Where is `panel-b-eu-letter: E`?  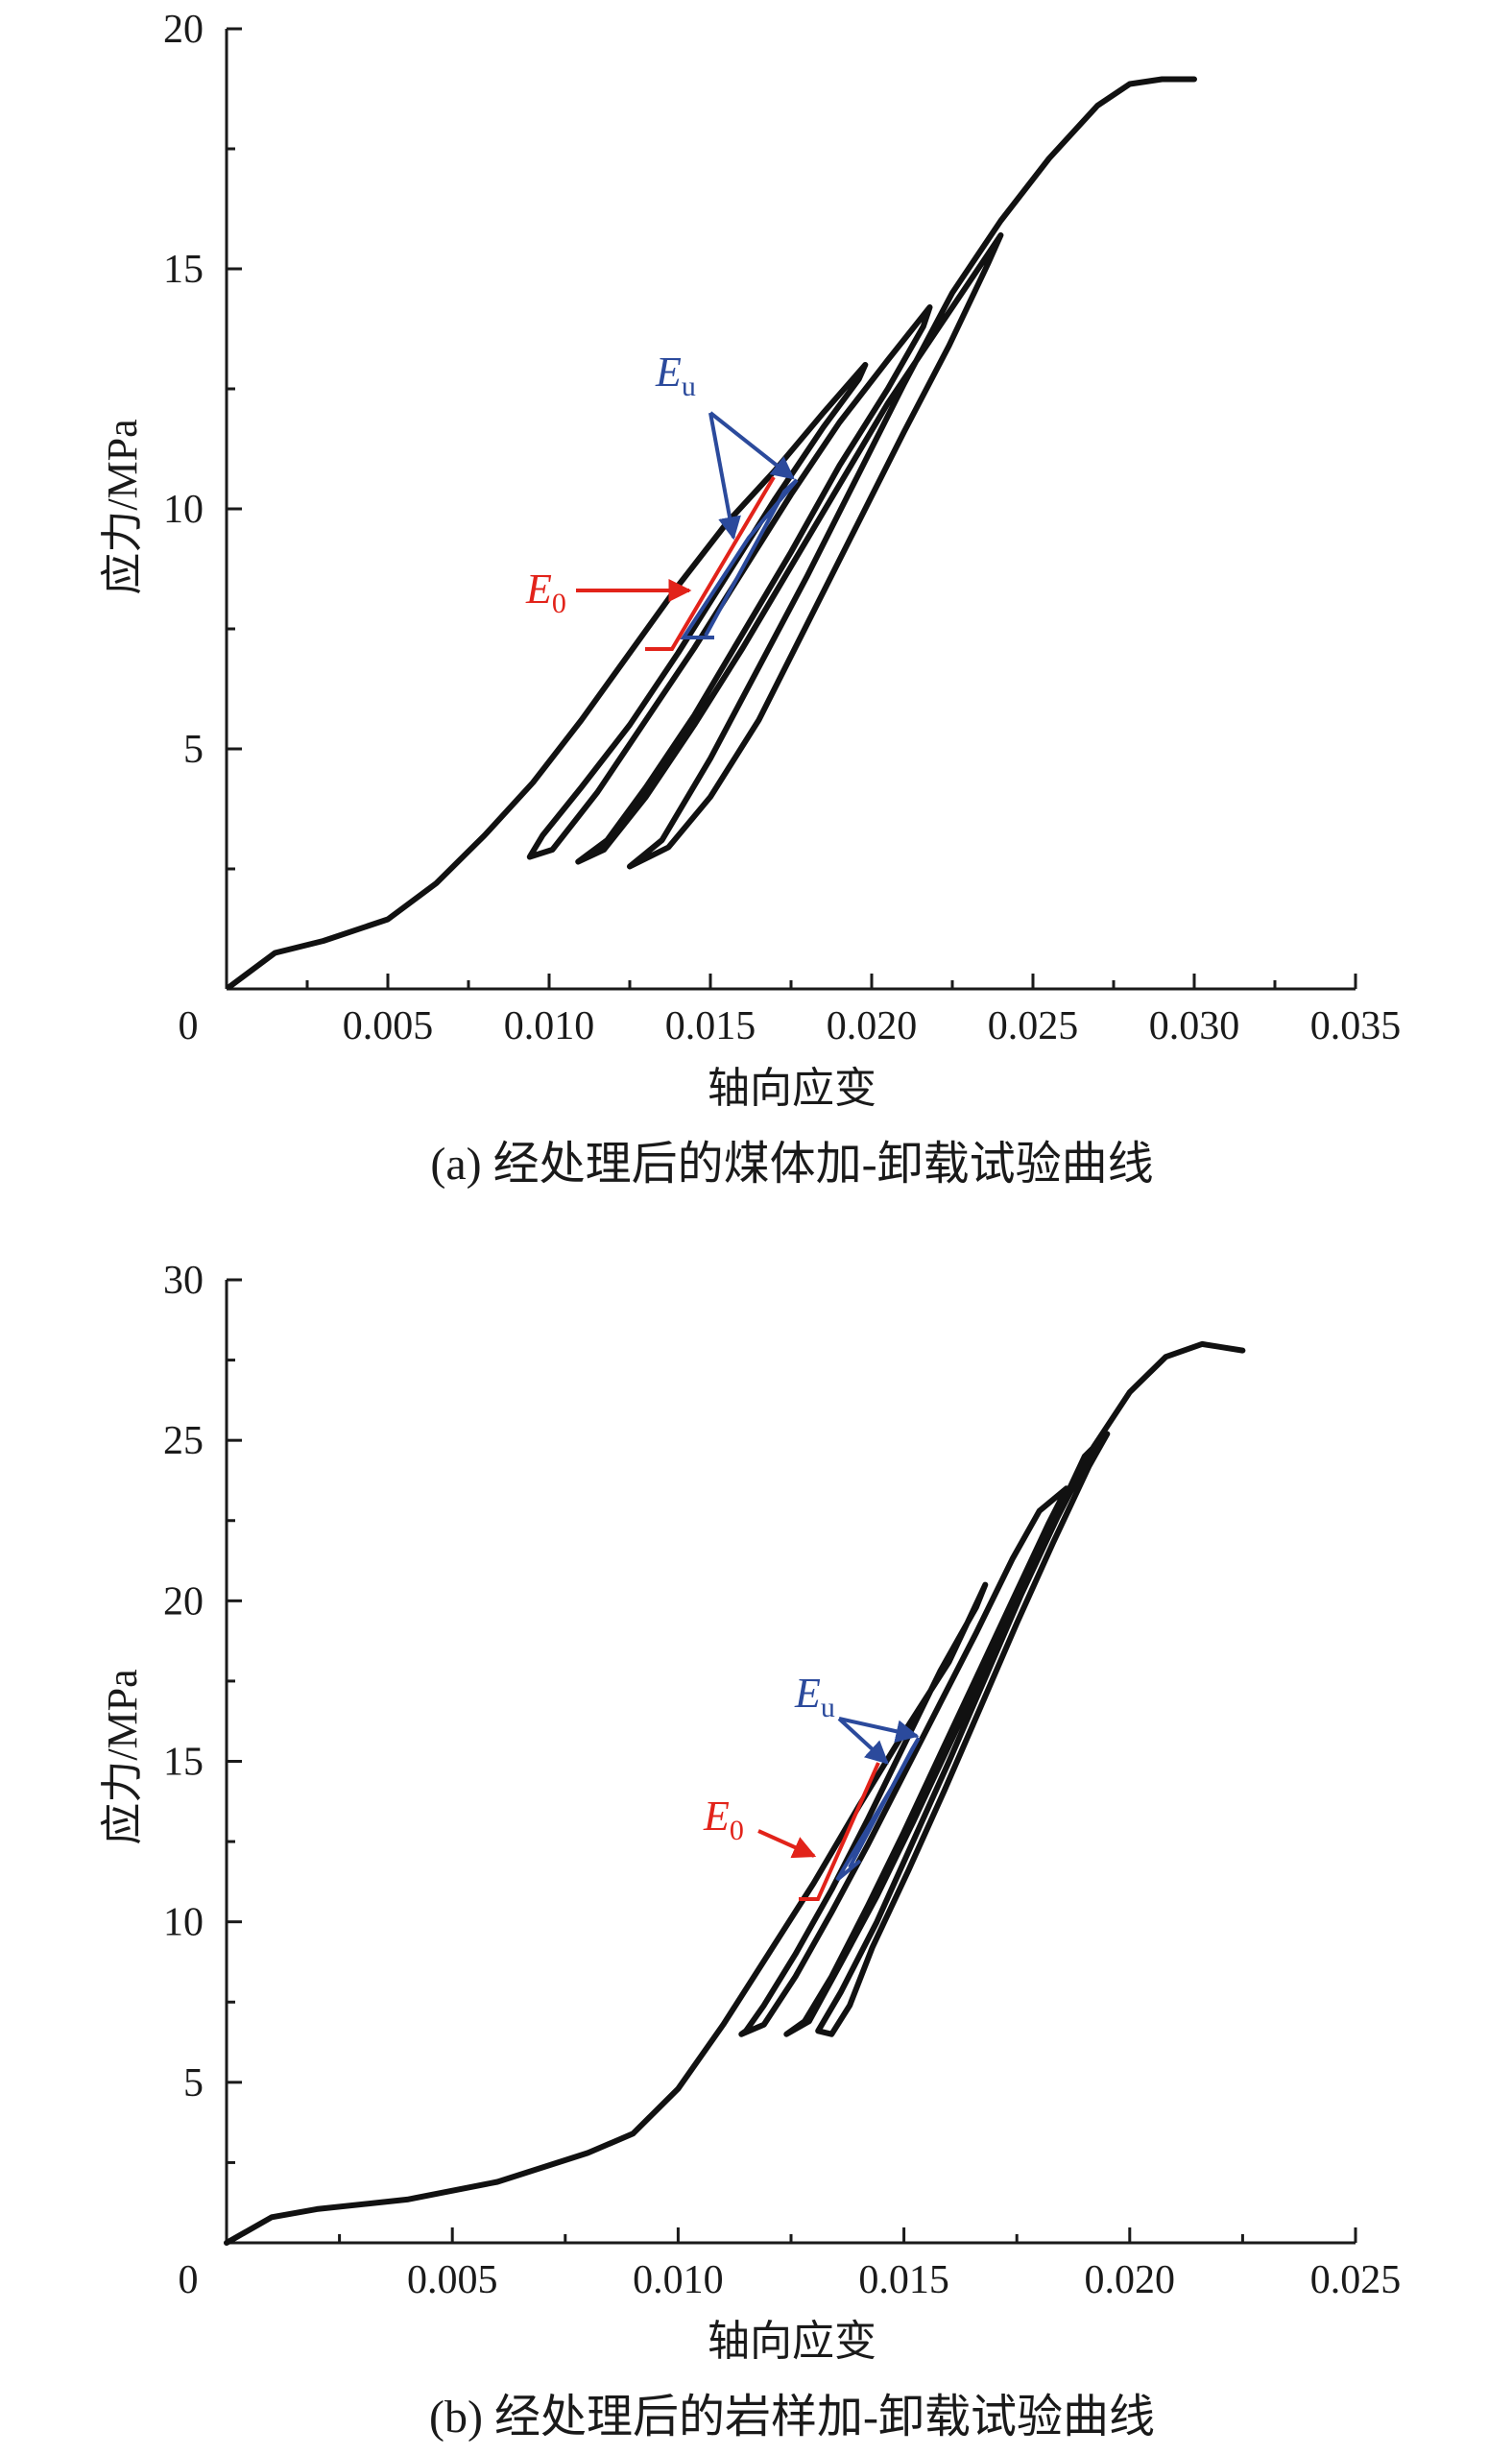
panel-b-eu-letter: E is located at coordinates (807, 1693).